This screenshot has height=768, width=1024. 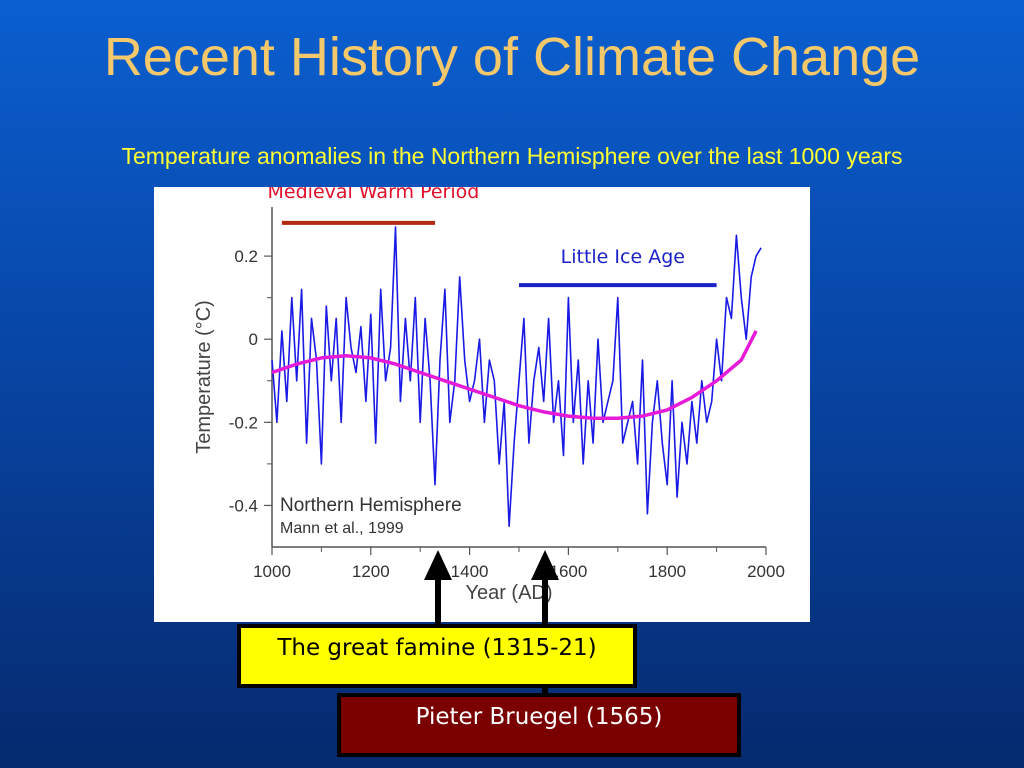 What do you see at coordinates (253, 339) in the screenshot?
I see `y-tick-label: 0` at bounding box center [253, 339].